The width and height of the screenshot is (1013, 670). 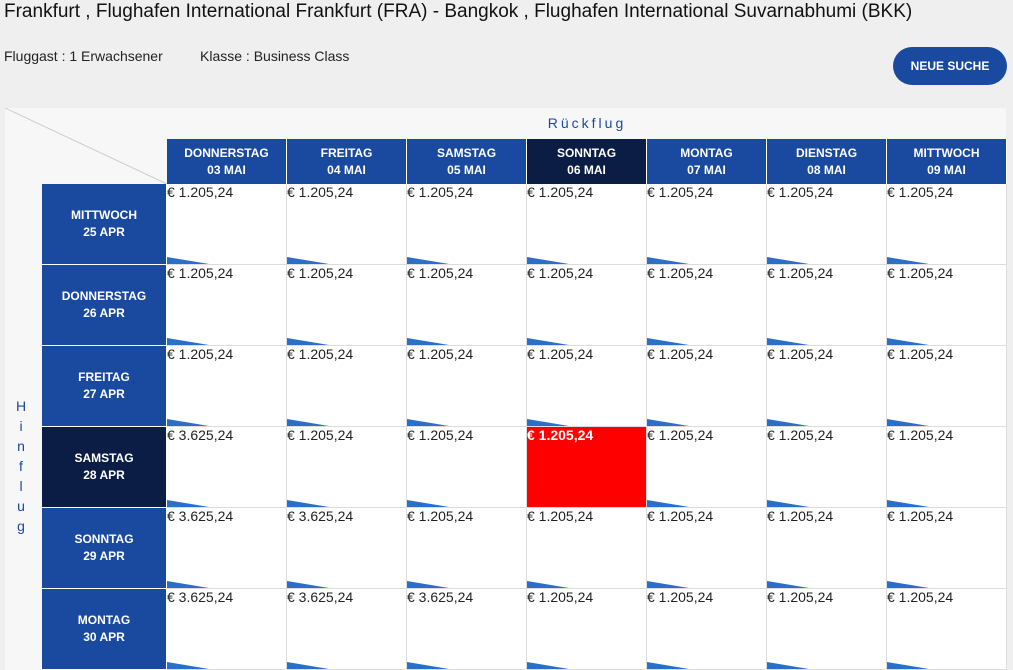 What do you see at coordinates (83, 56) in the screenshot?
I see `passenger-info: Fluggast : 1 Erwachsener` at bounding box center [83, 56].